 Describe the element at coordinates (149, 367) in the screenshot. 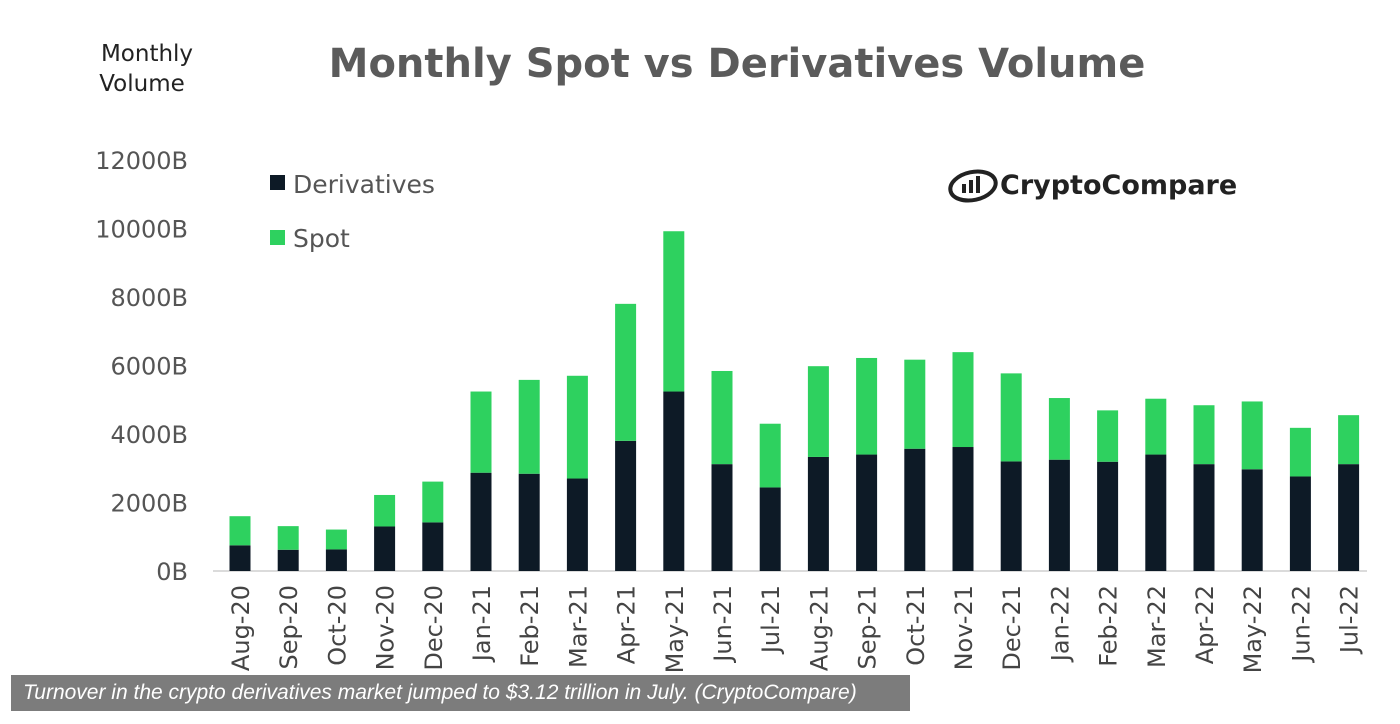

I see `y-tick-label: 6000B` at that location.